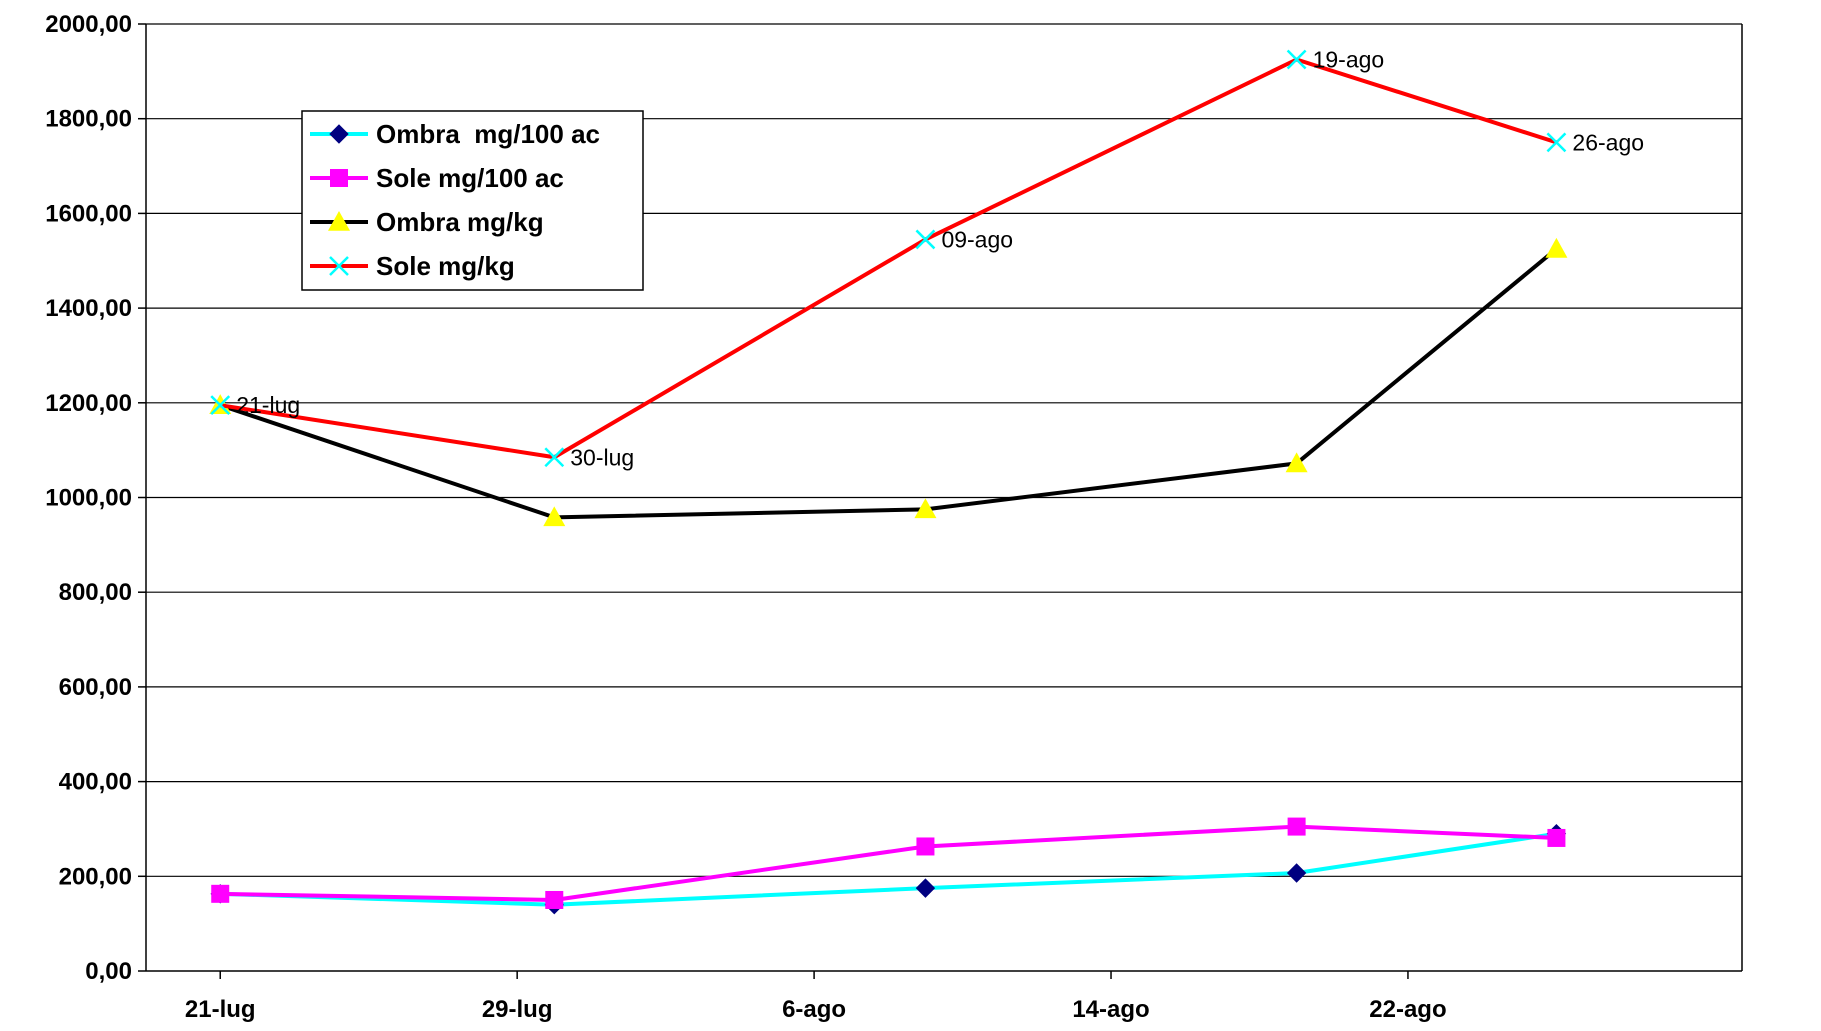 The height and width of the screenshot is (1031, 1821). Describe the element at coordinates (108, 971) in the screenshot. I see `y-tick-label: 0,00` at that location.